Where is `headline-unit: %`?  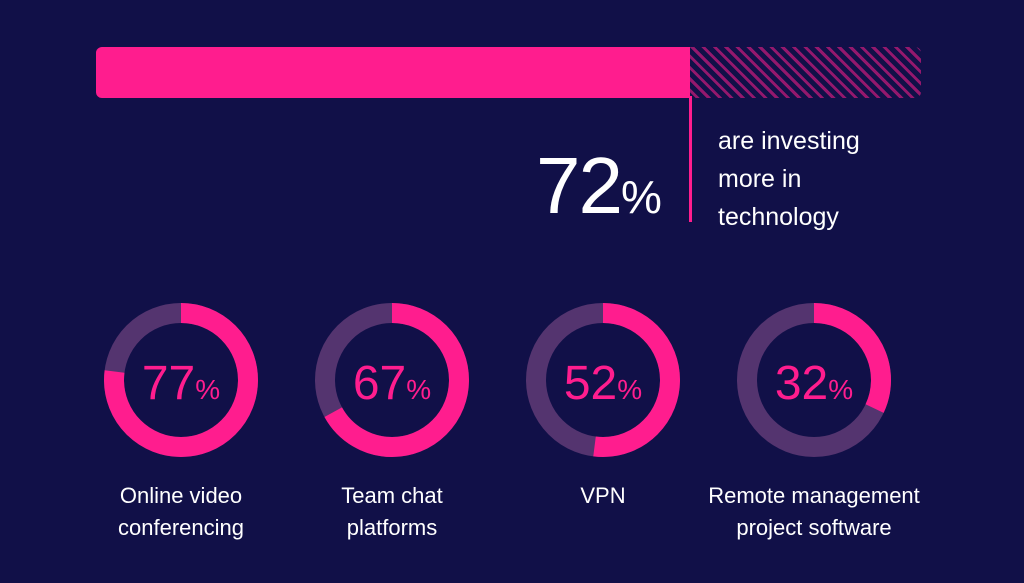
headline-unit: % is located at coordinates (641, 197).